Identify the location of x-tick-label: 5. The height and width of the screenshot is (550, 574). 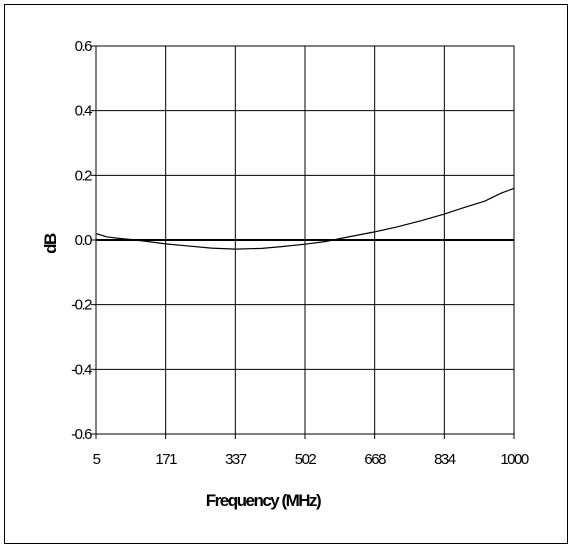
(97, 459).